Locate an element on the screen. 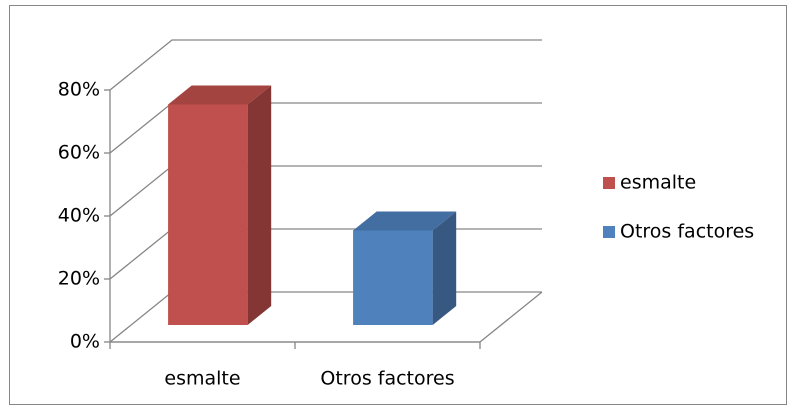 This screenshot has height=409, width=795. y-tick-label: 80% is located at coordinates (79, 90).